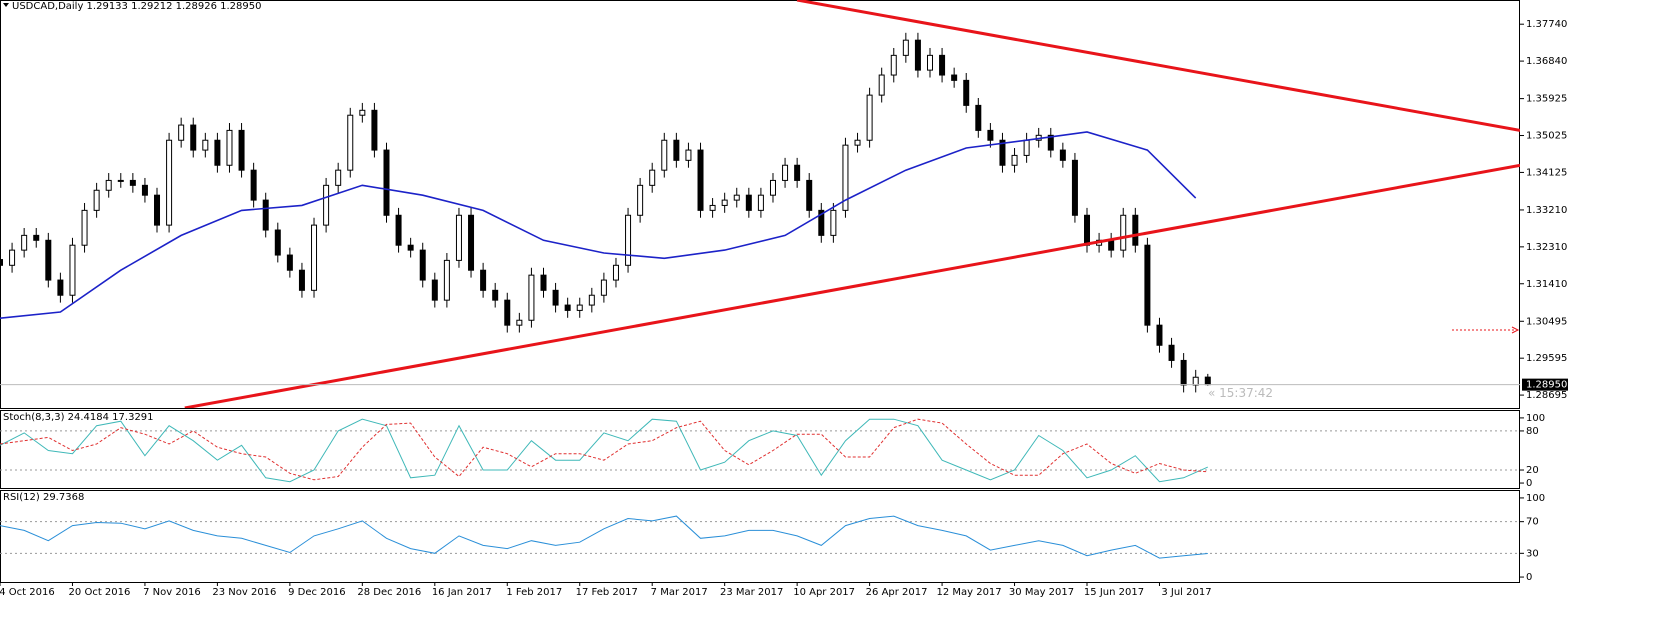 This screenshot has width=1656, height=634. What do you see at coordinates (1546, 24) in the screenshot?
I see `y-tick-label: 1.37740` at bounding box center [1546, 24].